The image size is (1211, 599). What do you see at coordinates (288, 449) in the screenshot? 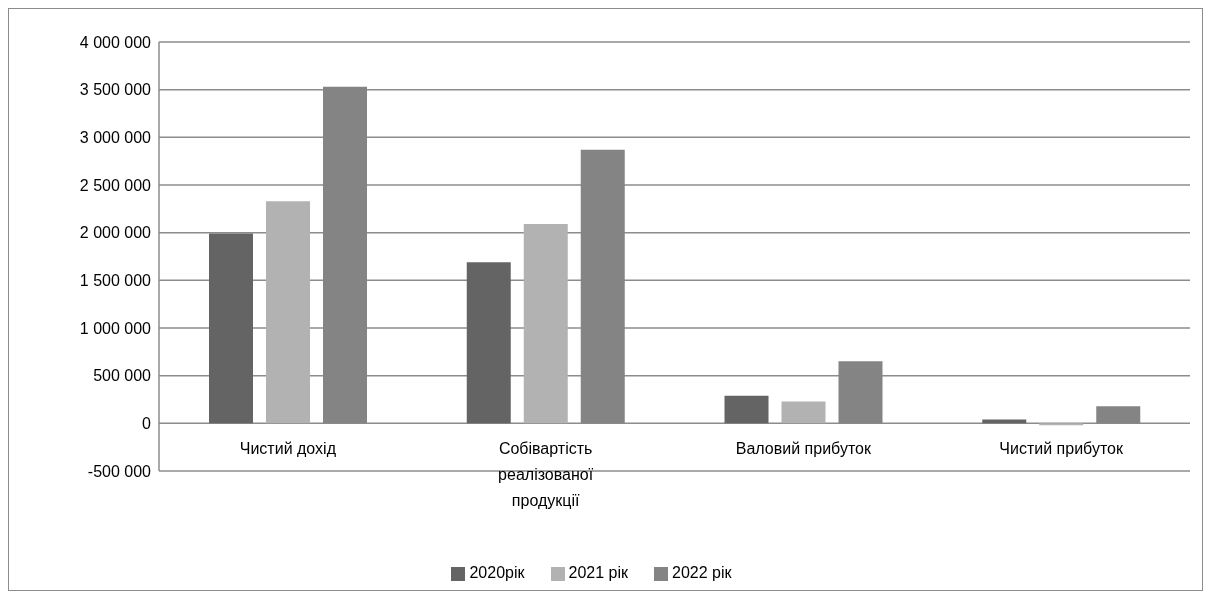
I see `x-tick-label: Чистий дохід` at bounding box center [288, 449].